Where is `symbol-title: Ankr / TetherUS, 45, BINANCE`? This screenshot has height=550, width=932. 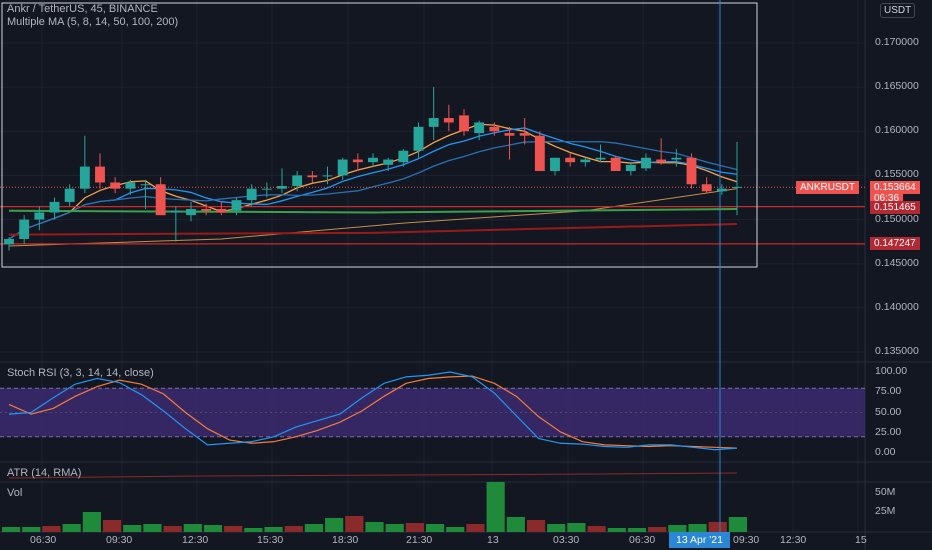 symbol-title: Ankr / TetherUS, 45, BINANCE is located at coordinates (82, 9).